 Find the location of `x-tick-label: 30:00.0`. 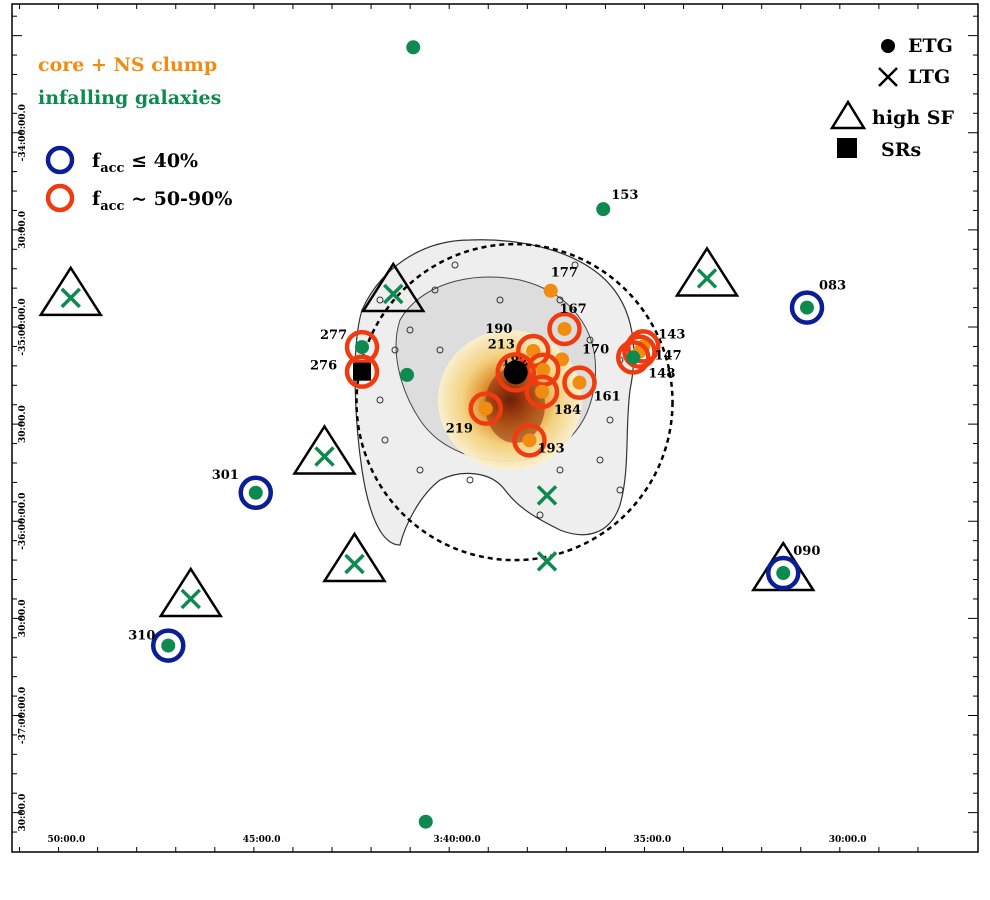

x-tick-label: 30:00.0 is located at coordinates (848, 840).